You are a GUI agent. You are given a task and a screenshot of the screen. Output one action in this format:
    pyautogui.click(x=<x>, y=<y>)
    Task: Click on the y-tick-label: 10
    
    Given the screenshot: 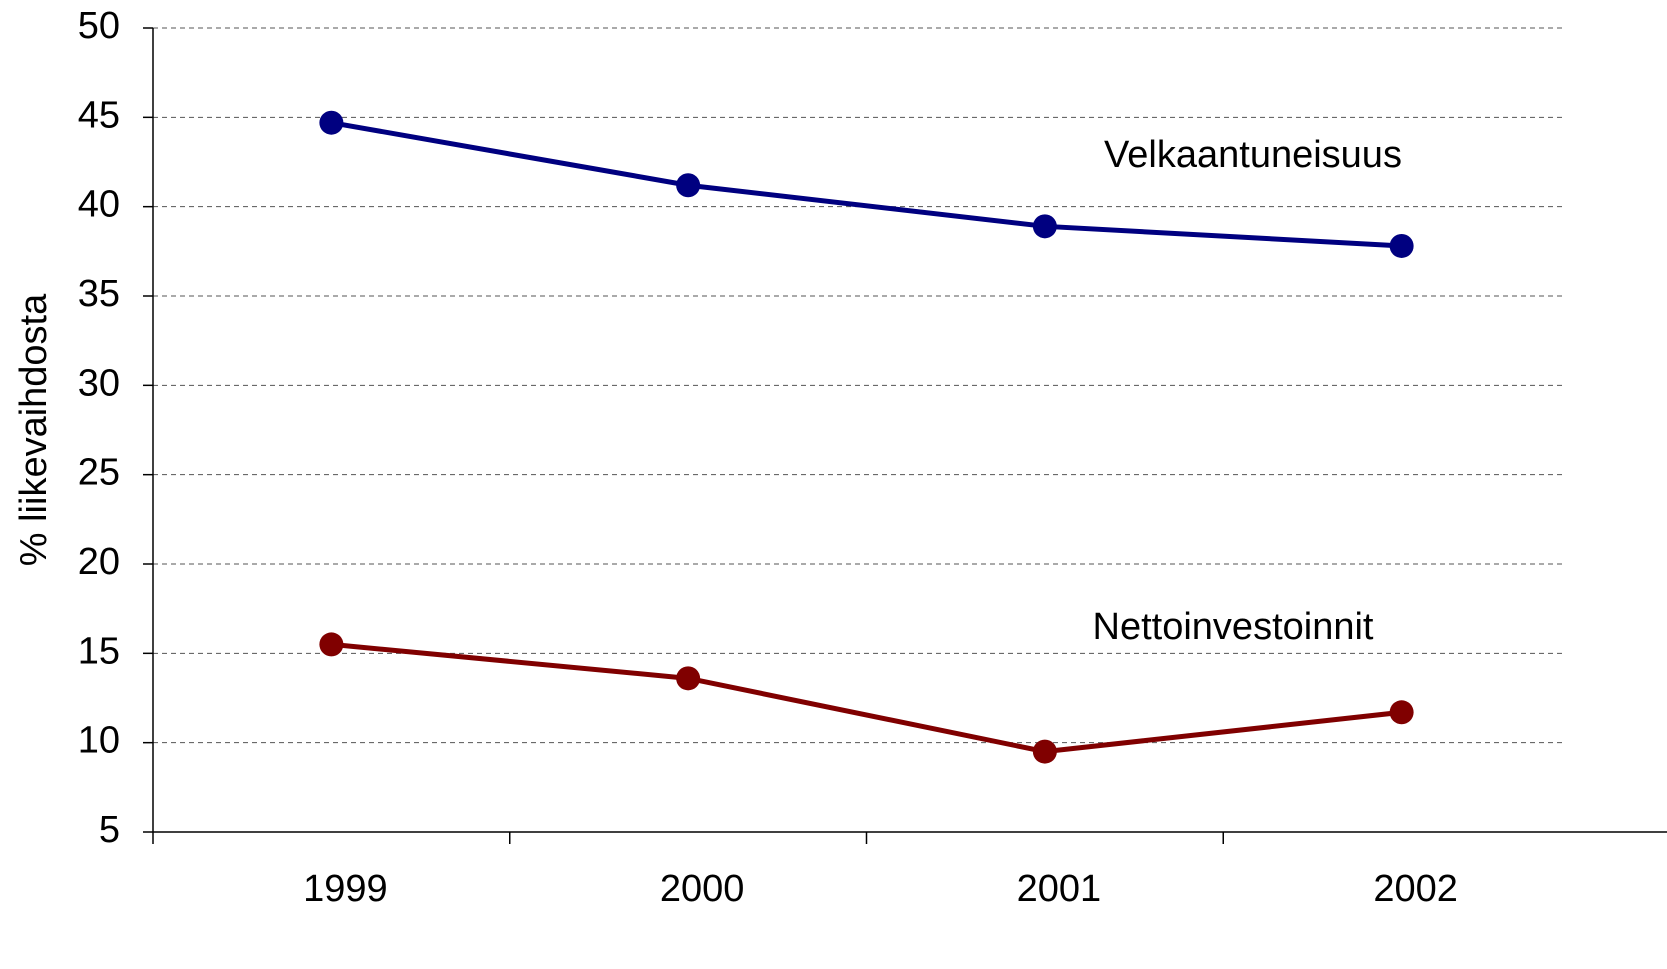 What is the action you would take?
    pyautogui.click(x=99, y=741)
    